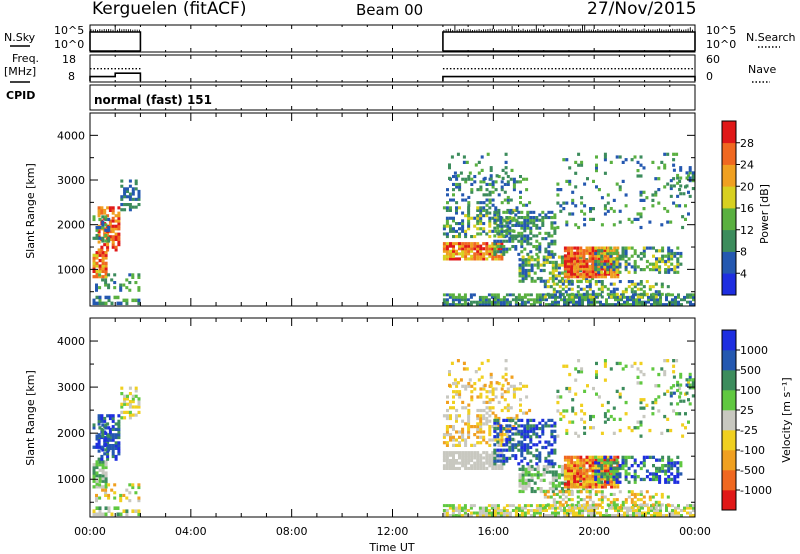 This screenshot has height=554, width=800. What do you see at coordinates (153, 100) in the screenshot?
I see `cpid-text: normal (fast) 151` at bounding box center [153, 100].